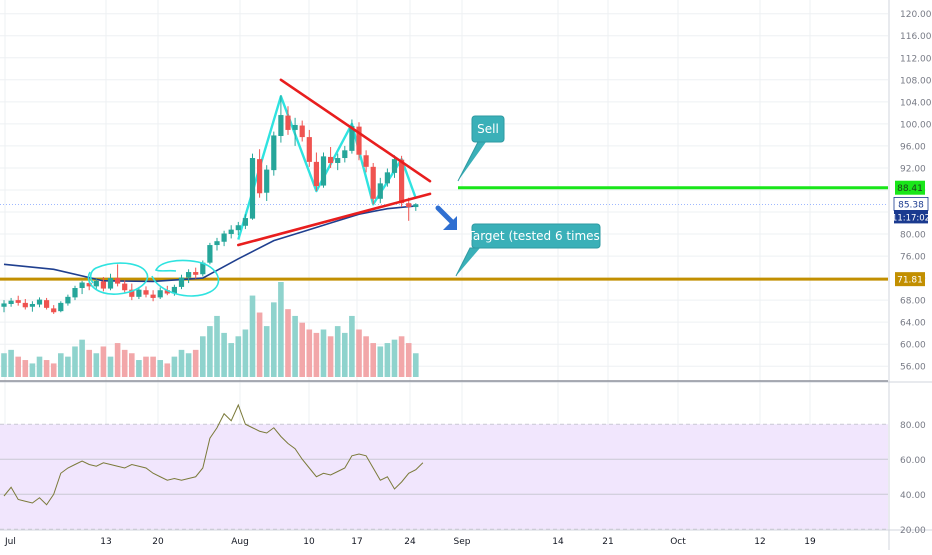  I want to click on trendlines, so click(334, 162).